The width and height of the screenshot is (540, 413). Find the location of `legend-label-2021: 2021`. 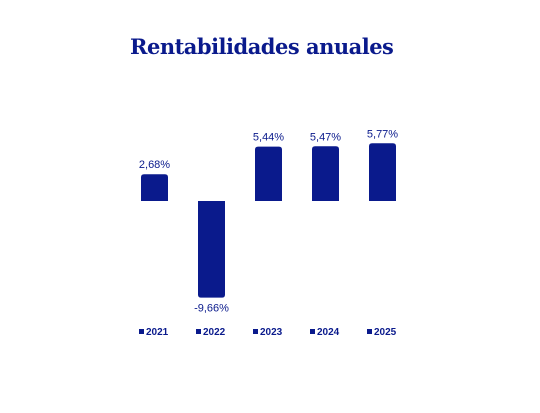

legend-label-2021: 2021 is located at coordinates (157, 332).